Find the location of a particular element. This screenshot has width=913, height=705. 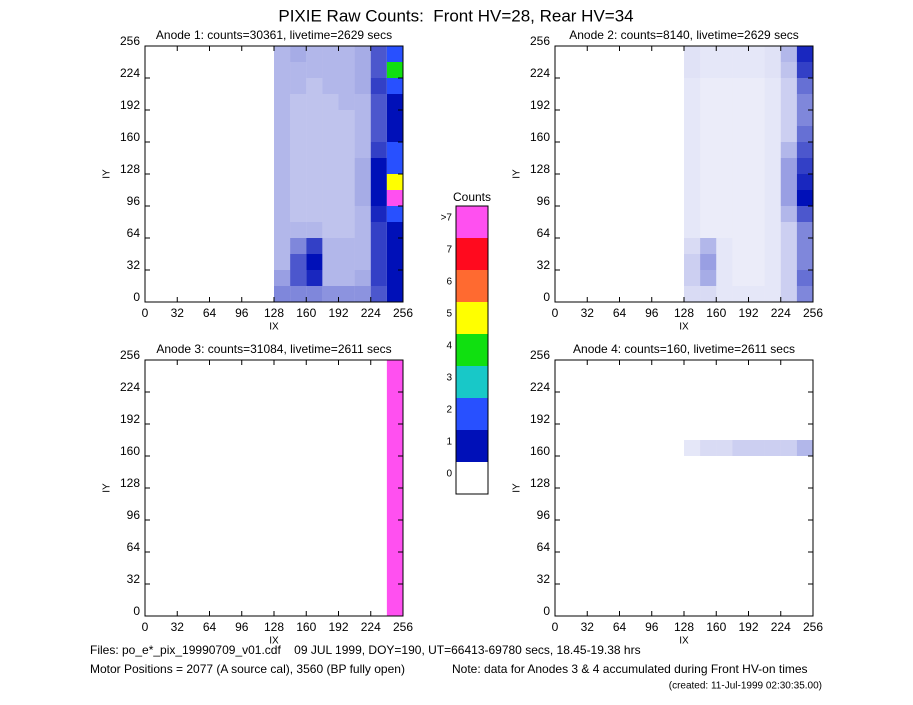

y-tick-label: 256 is located at coordinates (130, 355).